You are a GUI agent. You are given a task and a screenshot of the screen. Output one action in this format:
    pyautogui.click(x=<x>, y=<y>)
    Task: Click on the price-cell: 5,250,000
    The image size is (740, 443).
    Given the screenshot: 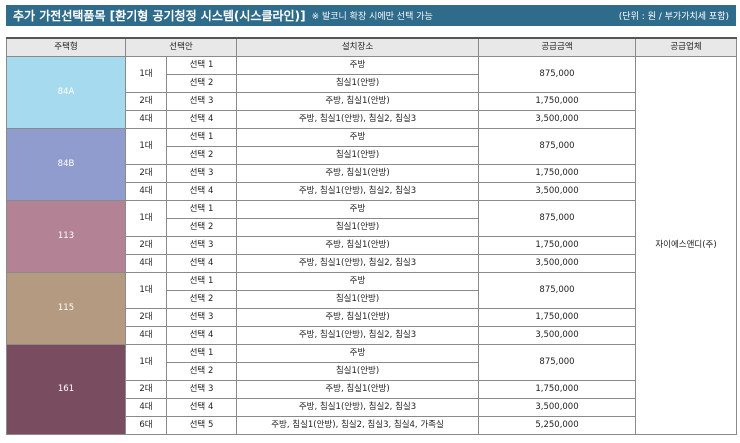 What is the action you would take?
    pyautogui.click(x=557, y=425)
    